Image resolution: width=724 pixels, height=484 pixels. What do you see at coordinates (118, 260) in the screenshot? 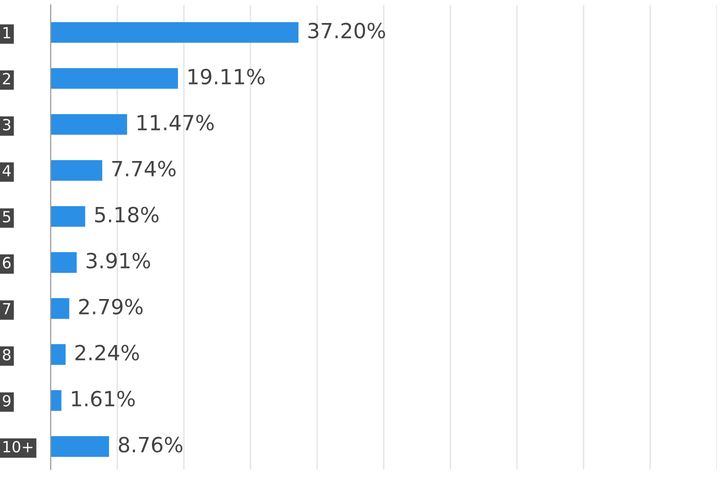
I see `data-label: 3.91%` at bounding box center [118, 260].